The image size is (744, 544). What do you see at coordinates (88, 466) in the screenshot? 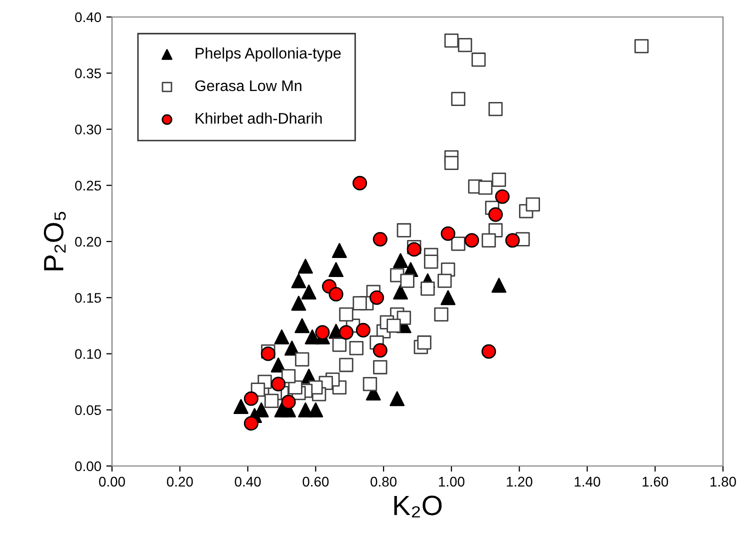
I see `y-tick-label: 0.00` at bounding box center [88, 466].